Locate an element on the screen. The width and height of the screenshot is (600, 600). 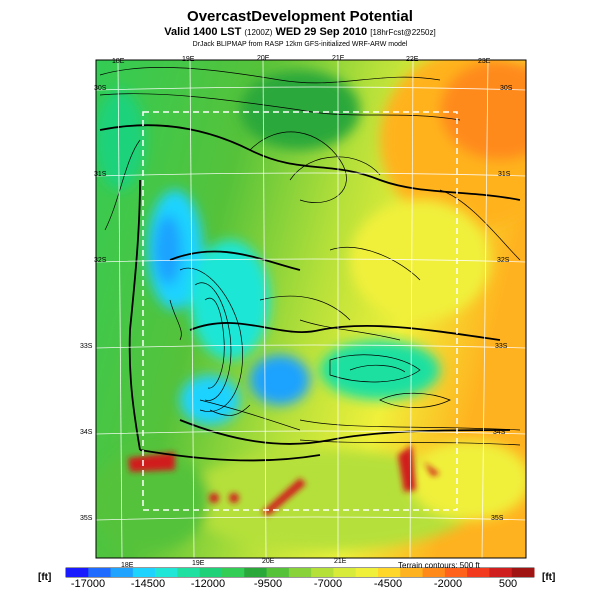
lat-label-right-31s: 31S is located at coordinates (504, 174).